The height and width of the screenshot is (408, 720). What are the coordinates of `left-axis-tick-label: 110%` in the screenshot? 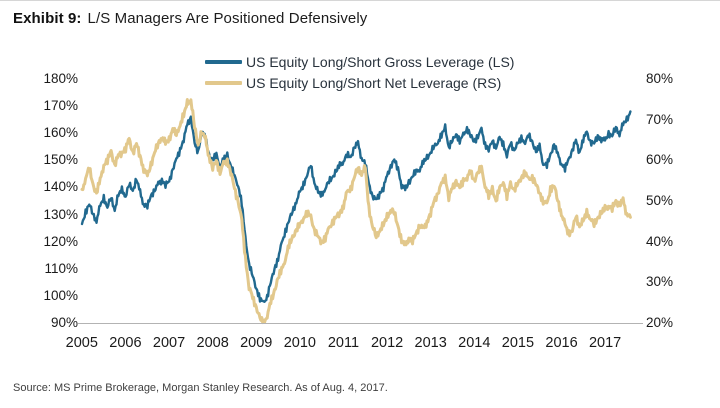 It's located at (61, 268).